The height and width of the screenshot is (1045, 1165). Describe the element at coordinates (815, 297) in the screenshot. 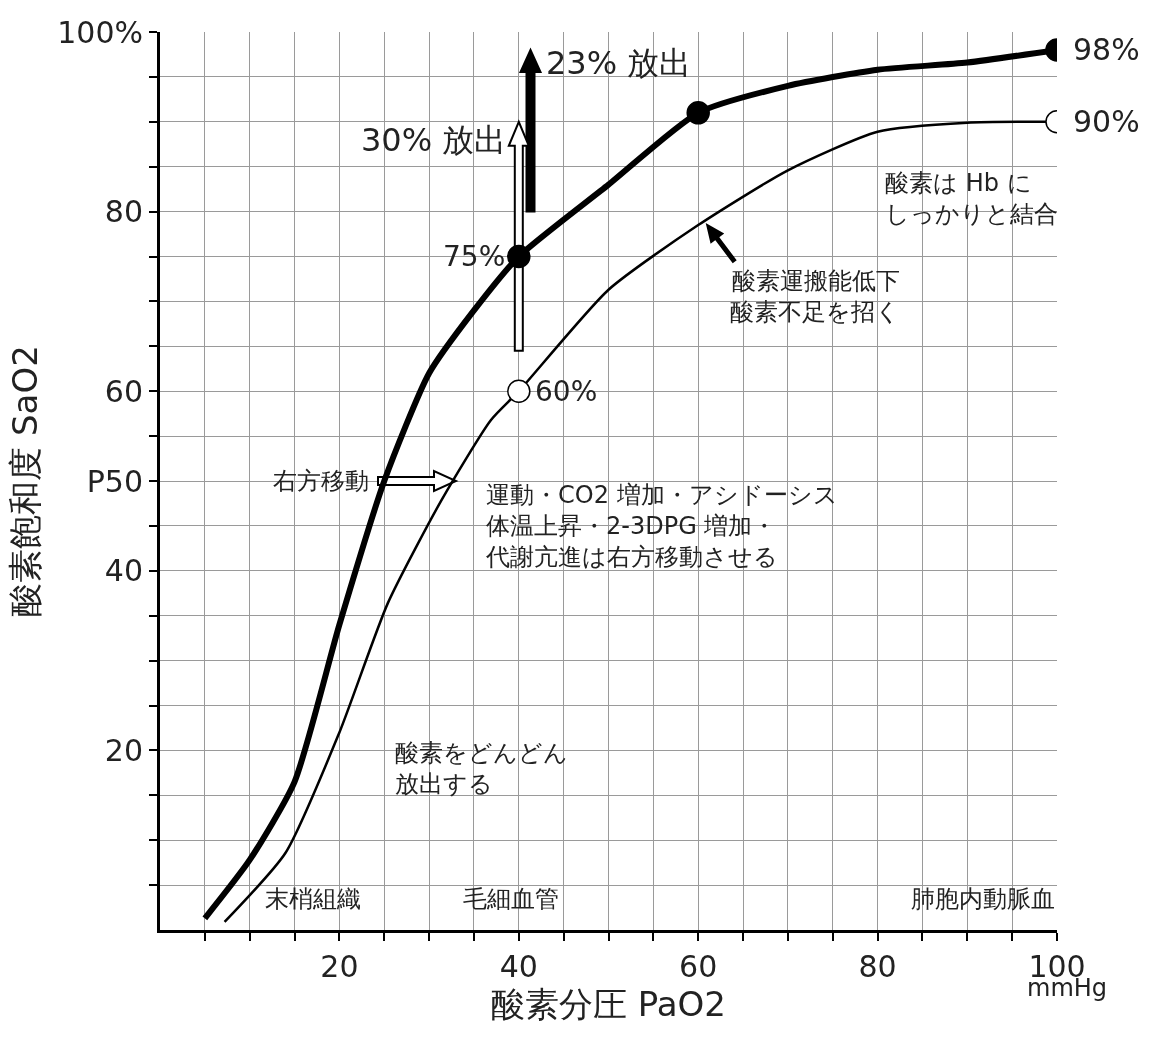

I see `annotation: 酸素運搬能低下酸素不足を招く` at that location.